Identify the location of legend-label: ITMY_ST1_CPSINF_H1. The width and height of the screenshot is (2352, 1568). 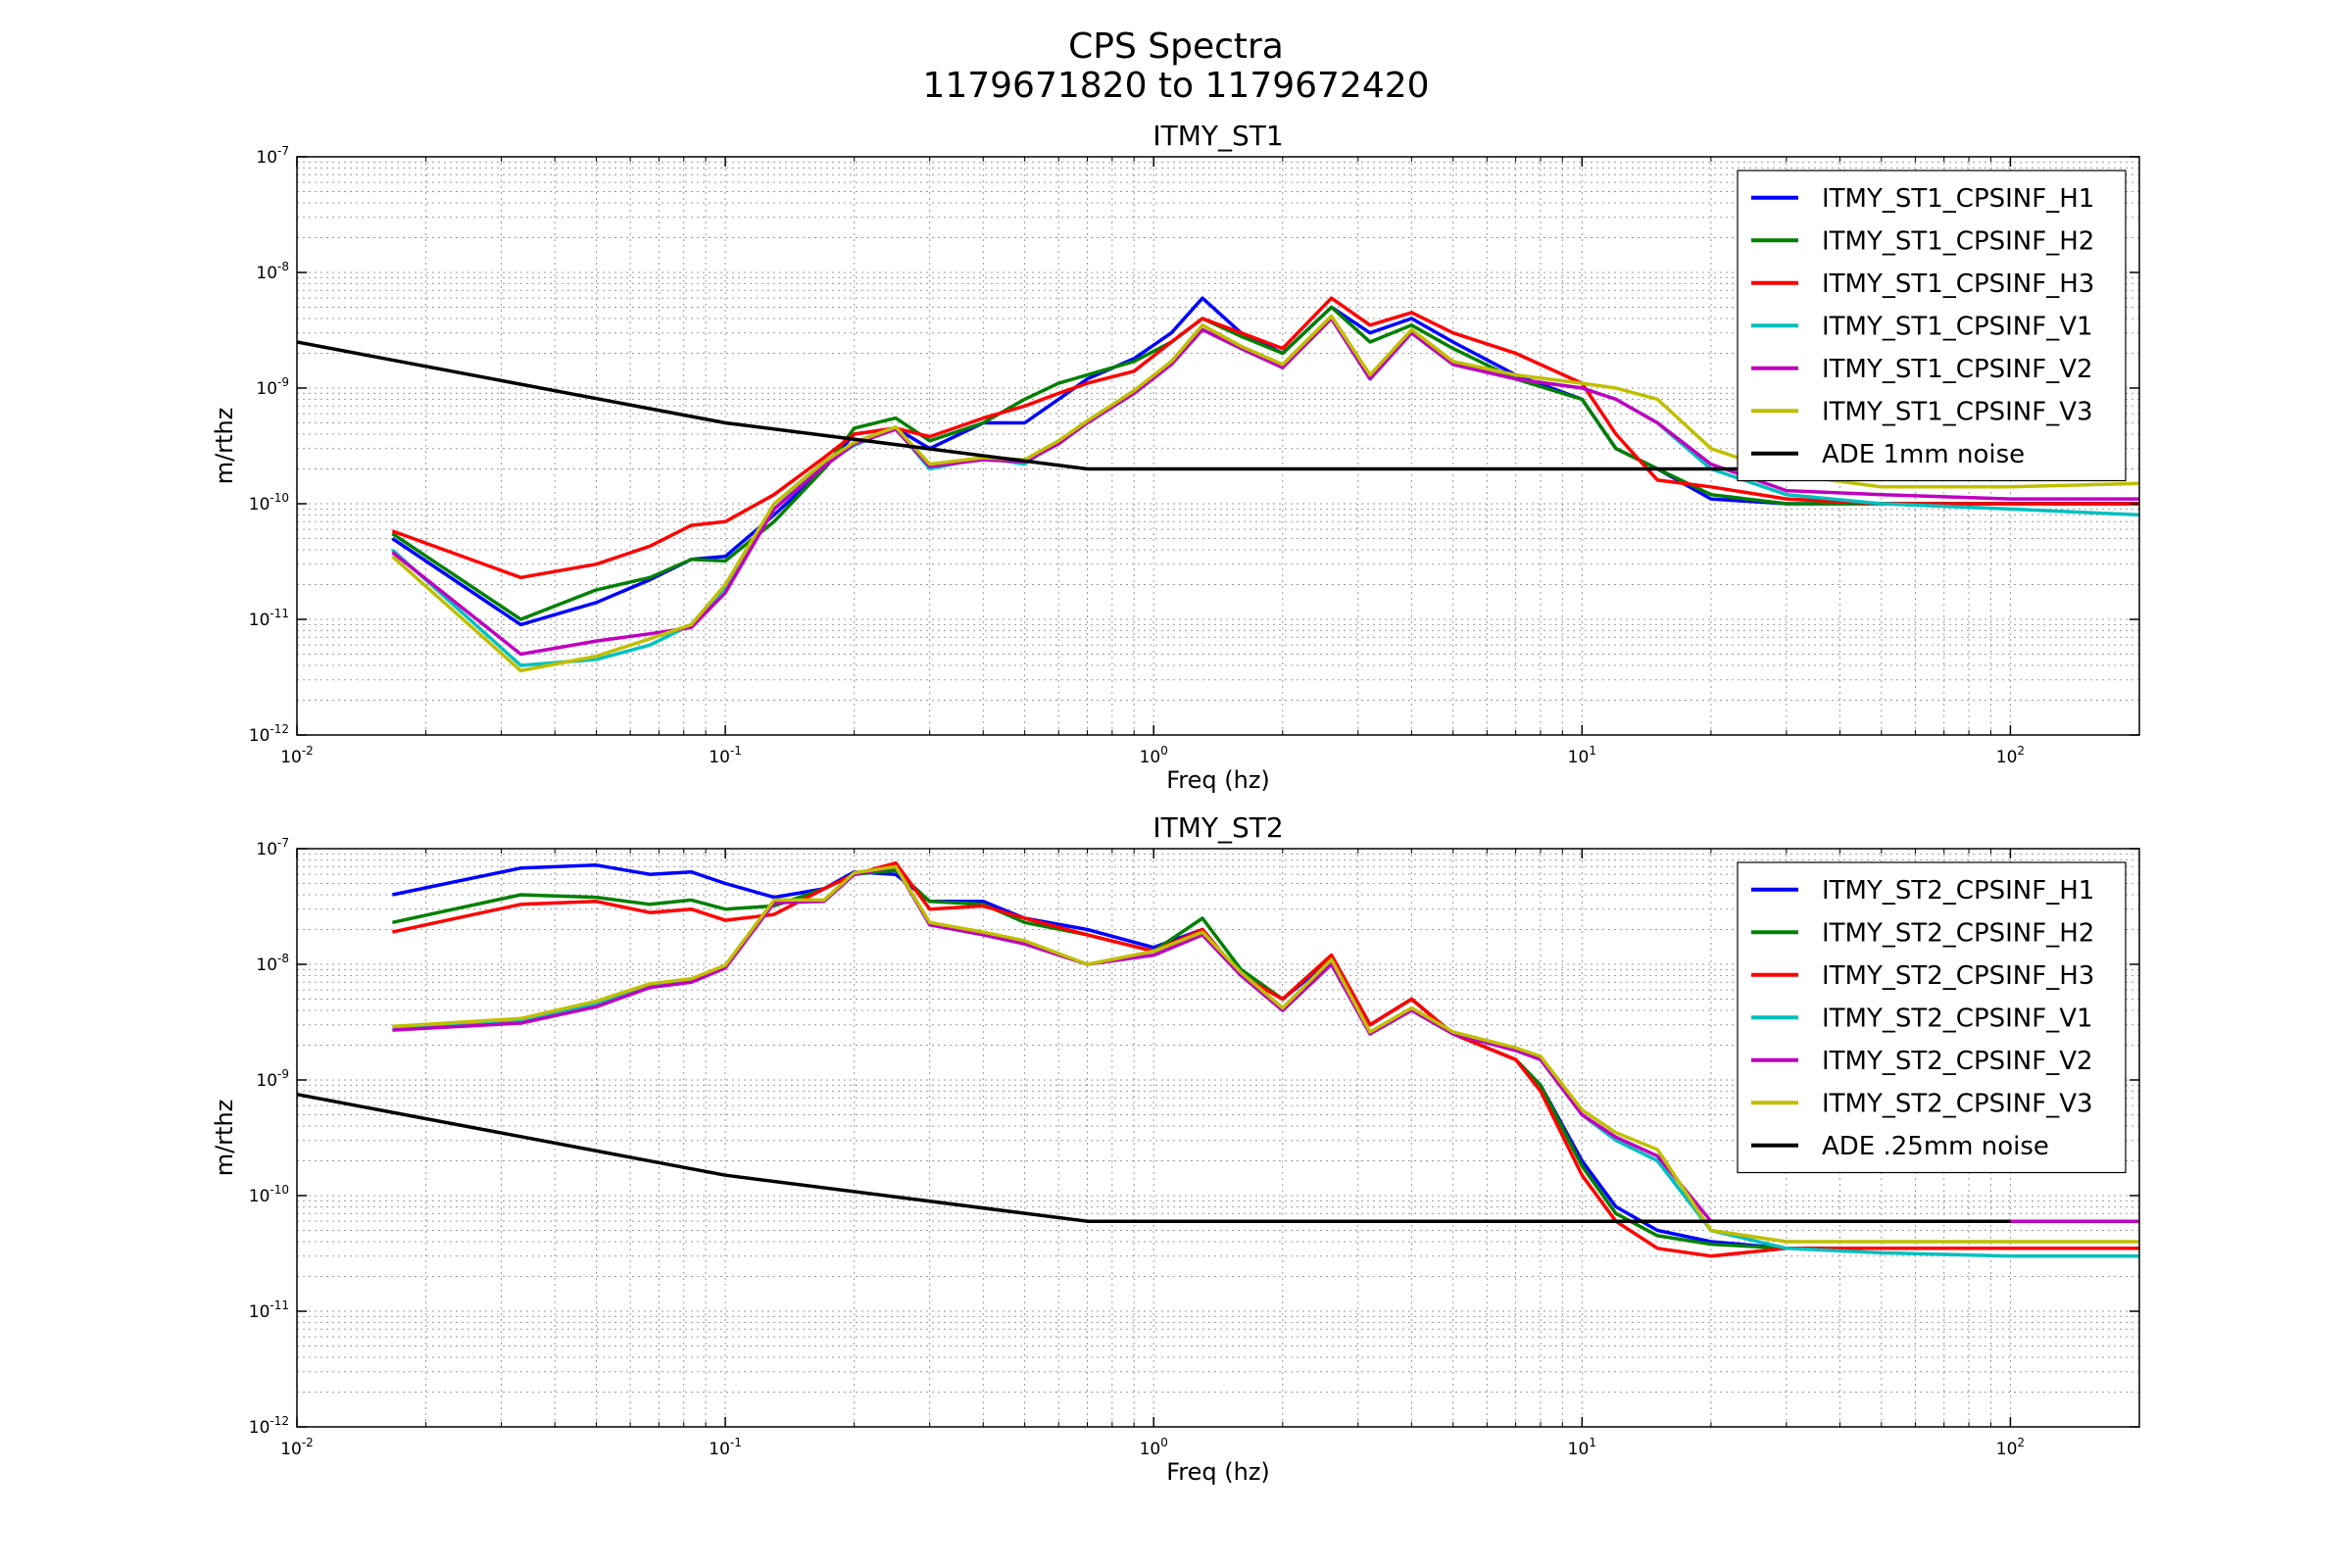
(1958, 199).